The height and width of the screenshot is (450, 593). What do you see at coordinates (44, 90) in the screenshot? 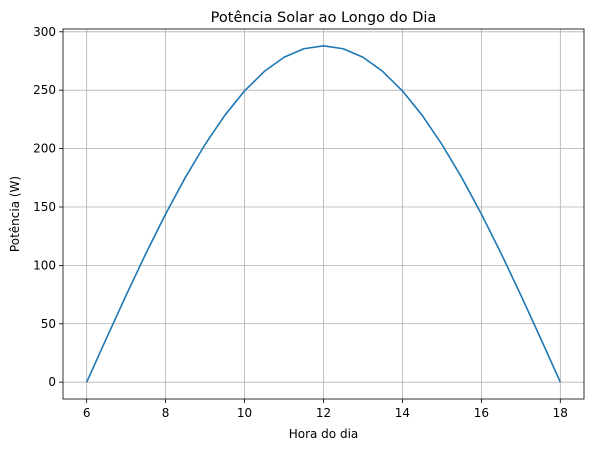
I see `y-tick-label: 250` at bounding box center [44, 90].